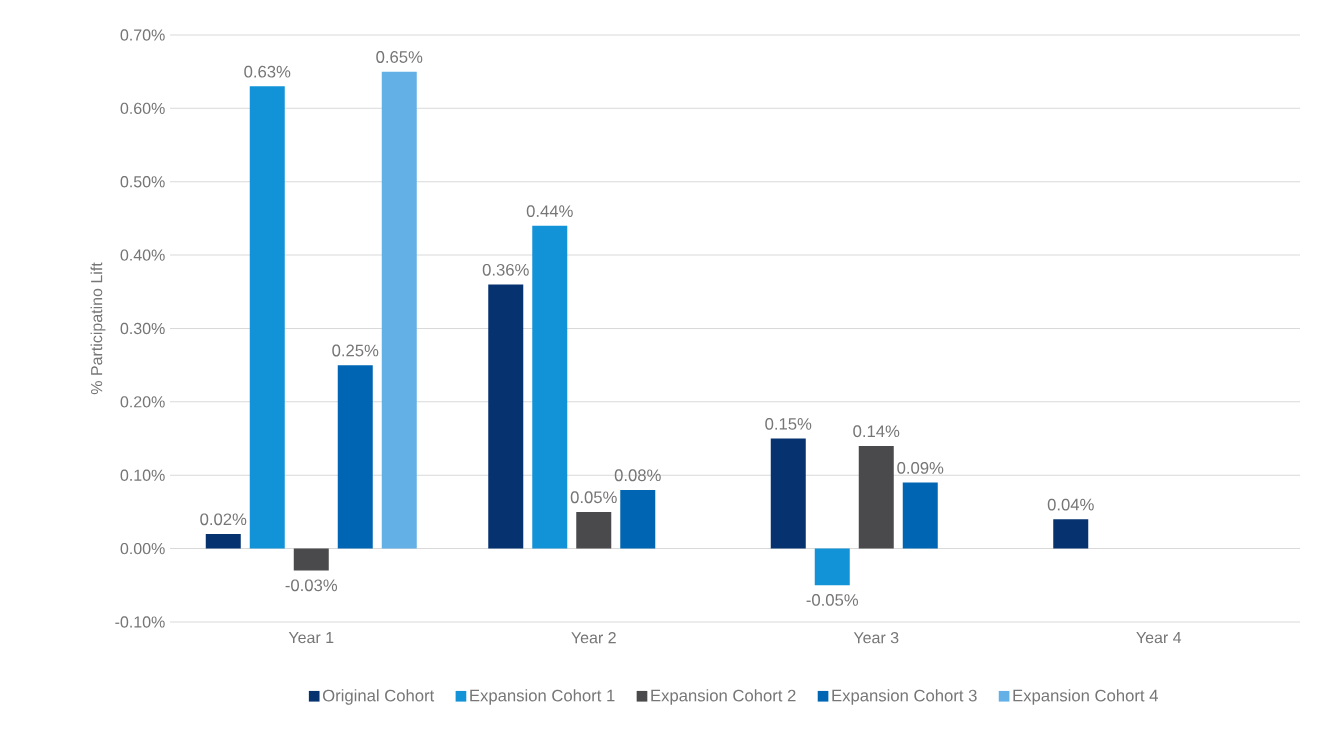 The height and width of the screenshot is (734, 1341). What do you see at coordinates (142, 255) in the screenshot?
I see `y-tick-label: 0.40%` at bounding box center [142, 255].